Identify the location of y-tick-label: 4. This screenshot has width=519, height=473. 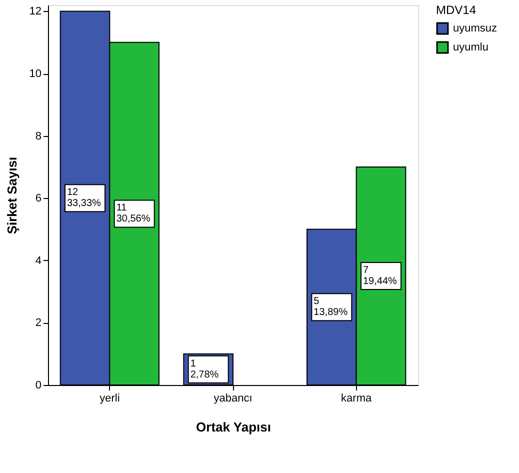
(38, 260).